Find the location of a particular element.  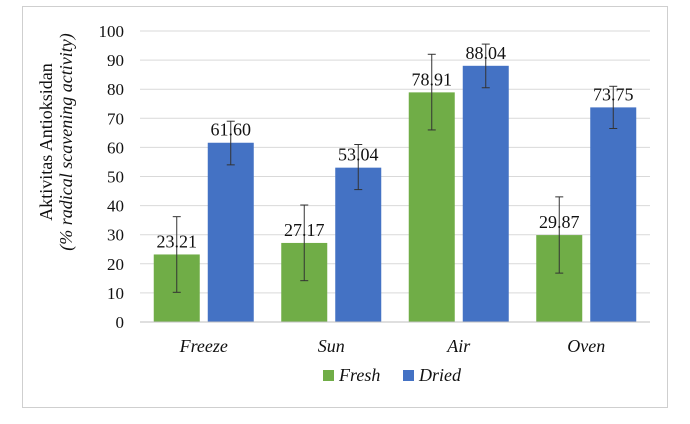

y-tick-label: 10 is located at coordinates (115, 293).